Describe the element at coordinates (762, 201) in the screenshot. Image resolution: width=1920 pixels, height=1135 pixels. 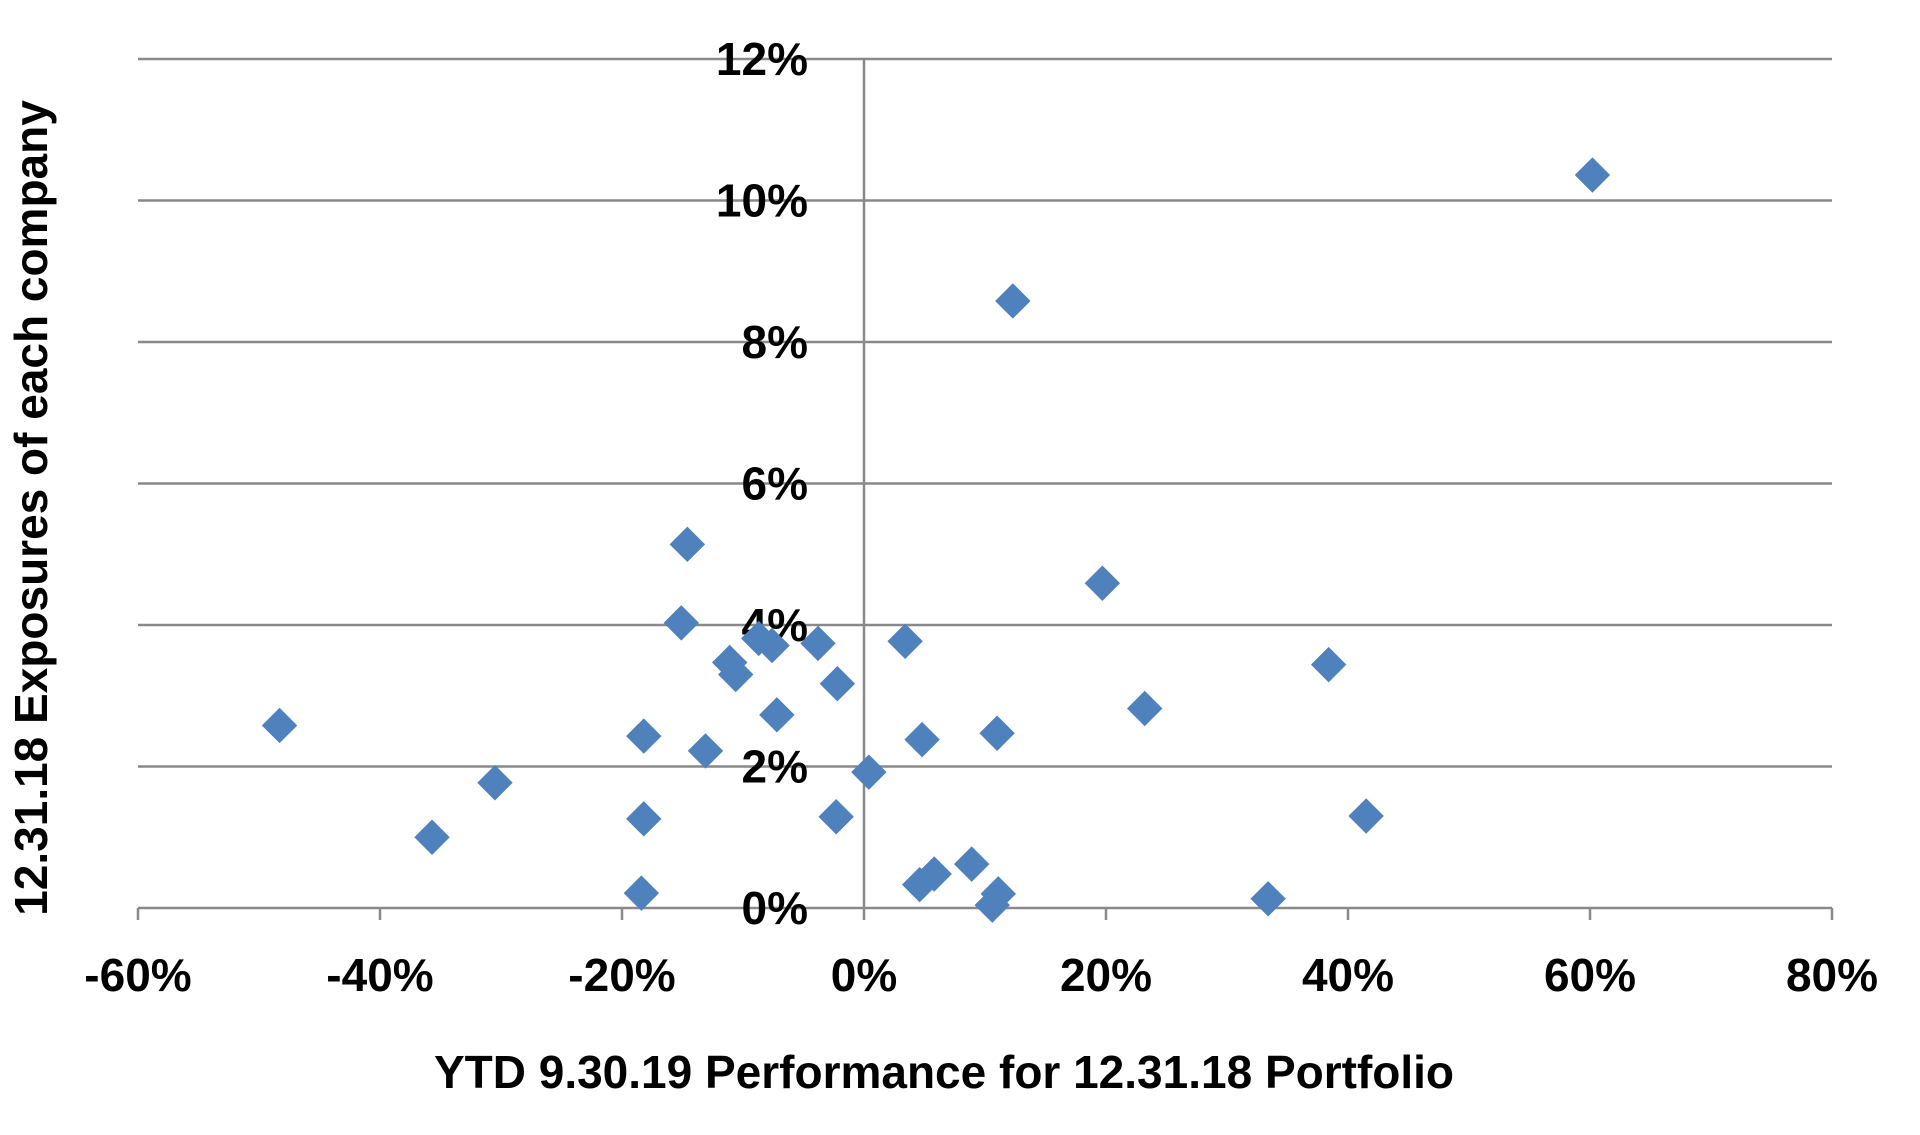
I see `y-tick-label: 10%` at that location.